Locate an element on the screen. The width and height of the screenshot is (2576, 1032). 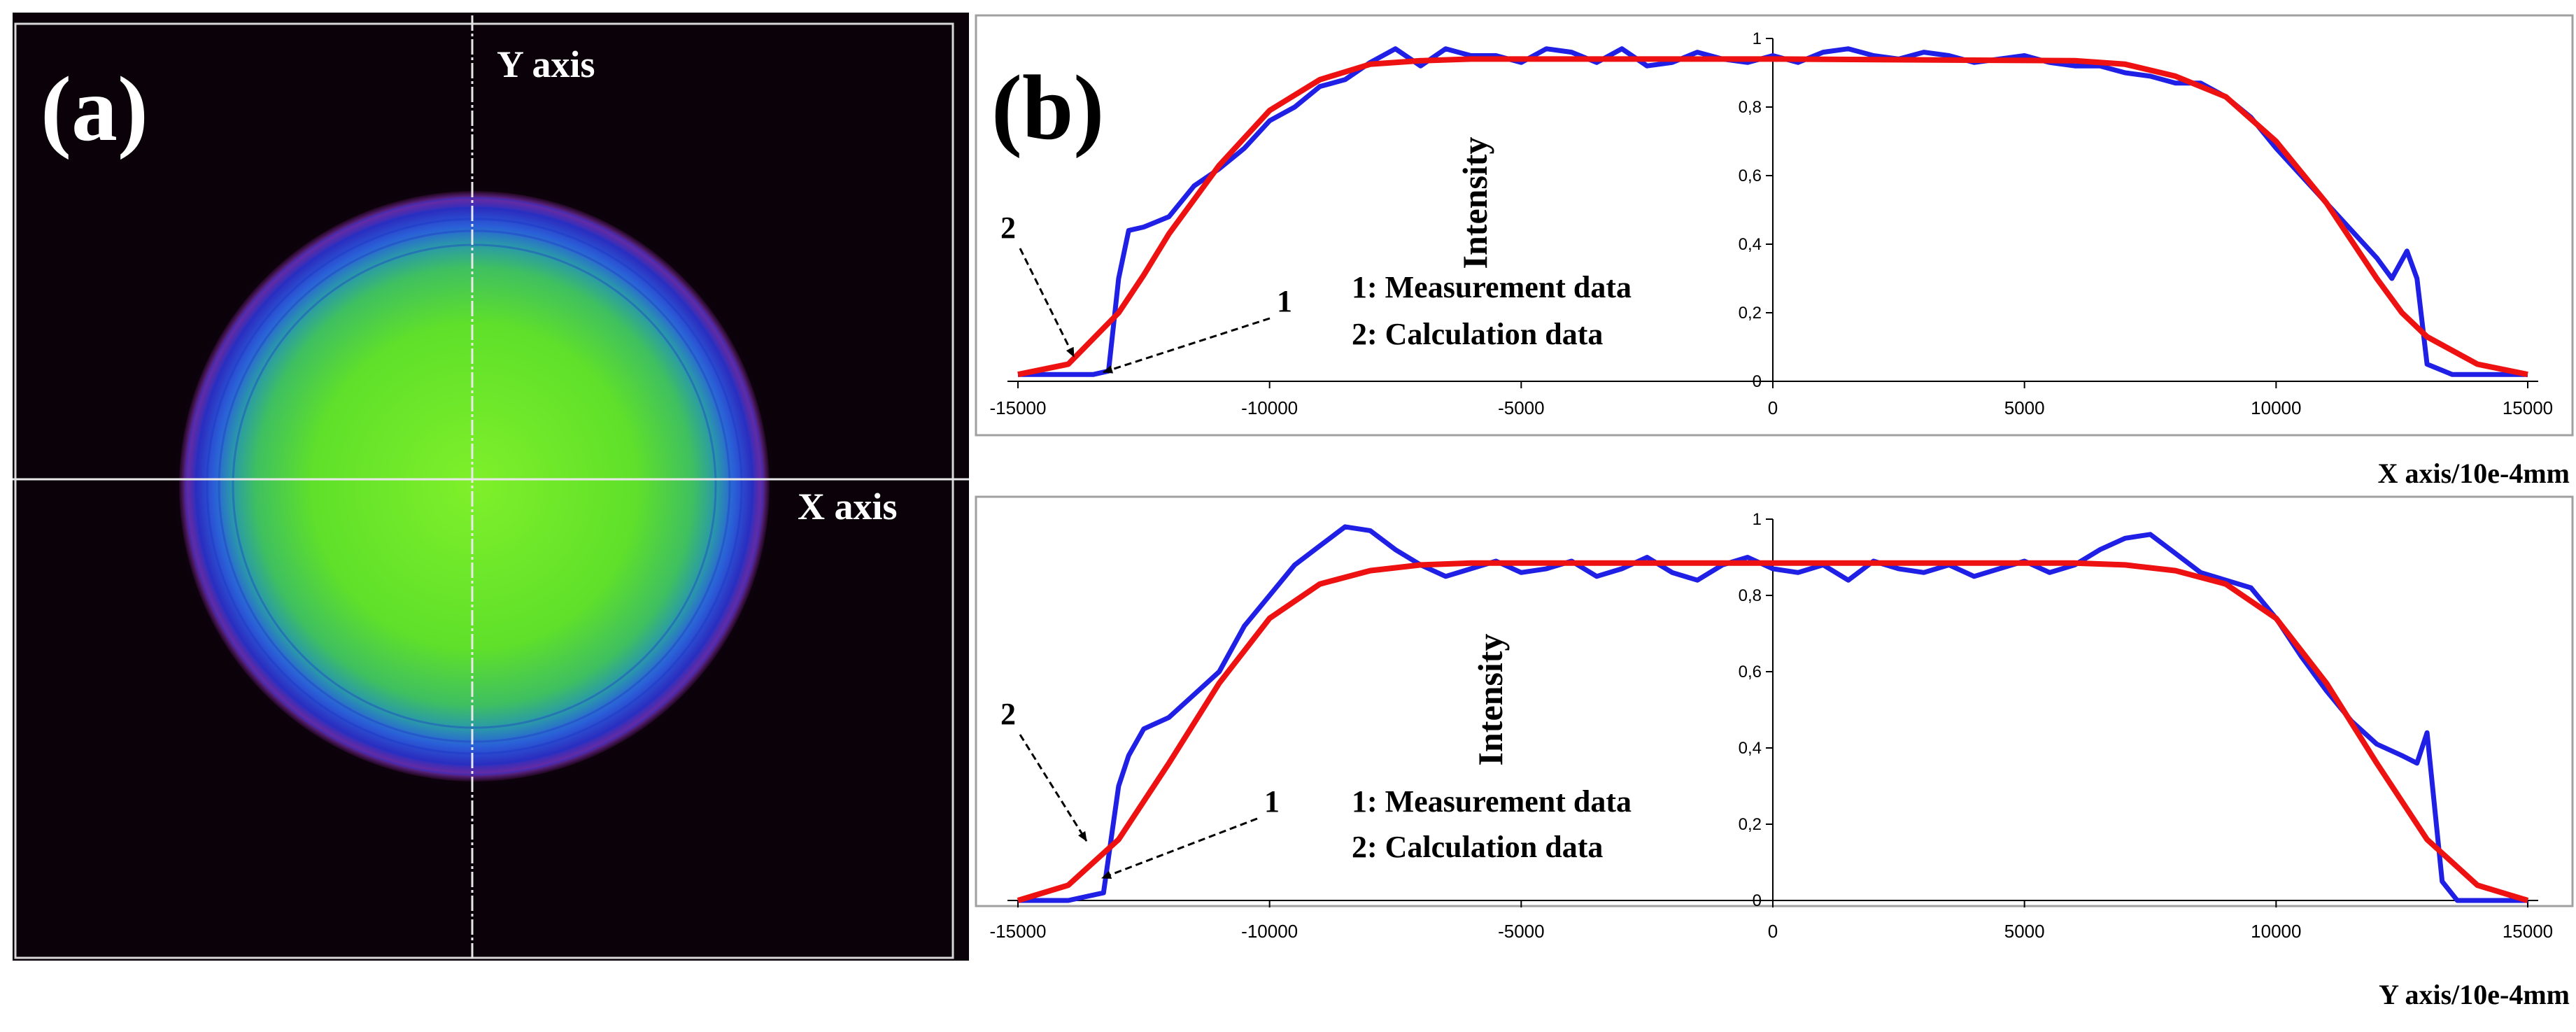
beam-spot is located at coordinates (474, 486).